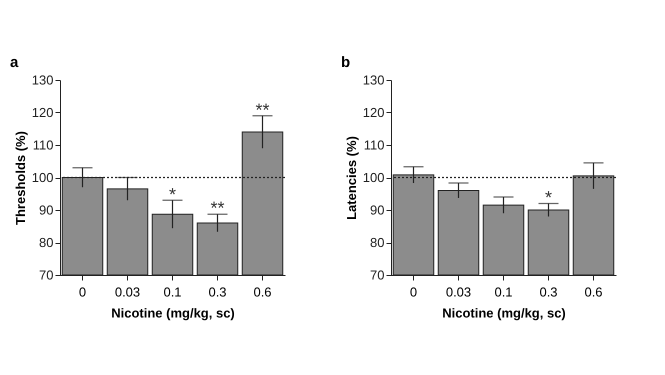 This screenshot has height=375, width=665. Describe the element at coordinates (345, 62) in the screenshot. I see `chart-title: b` at that location.